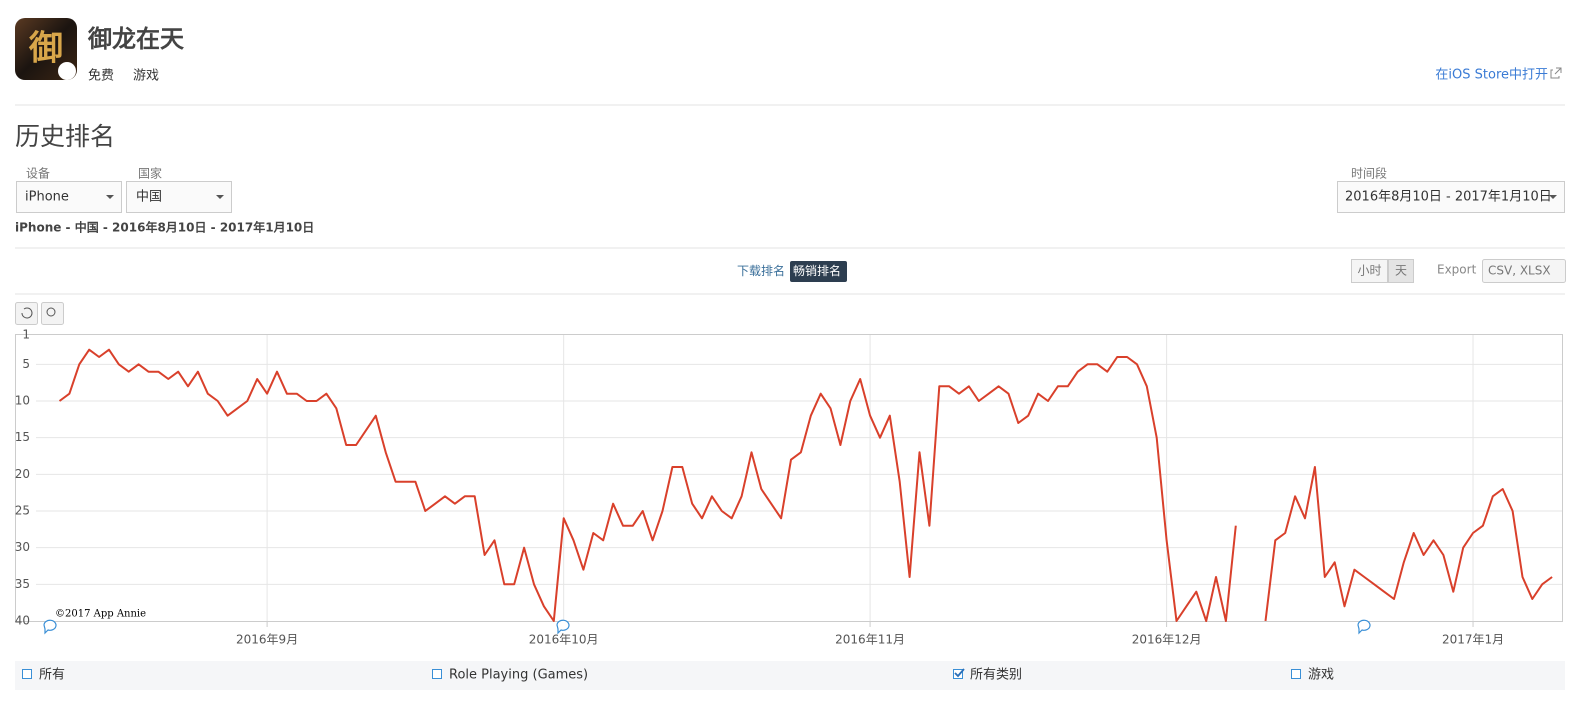 Image resolution: width=1590 pixels, height=704 pixels. Describe the element at coordinates (1491, 75) in the screenshot. I see `store-link: 在iOS Store中打开` at that location.